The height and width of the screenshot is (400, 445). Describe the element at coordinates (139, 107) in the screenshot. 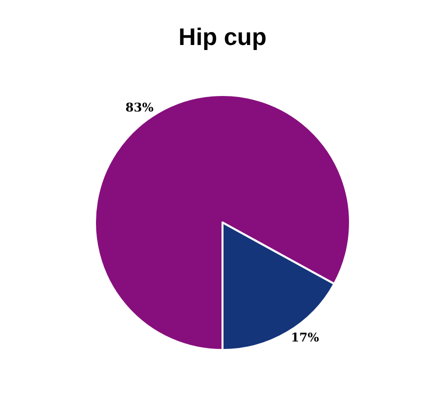

I see `data-label: 83%` at that location.